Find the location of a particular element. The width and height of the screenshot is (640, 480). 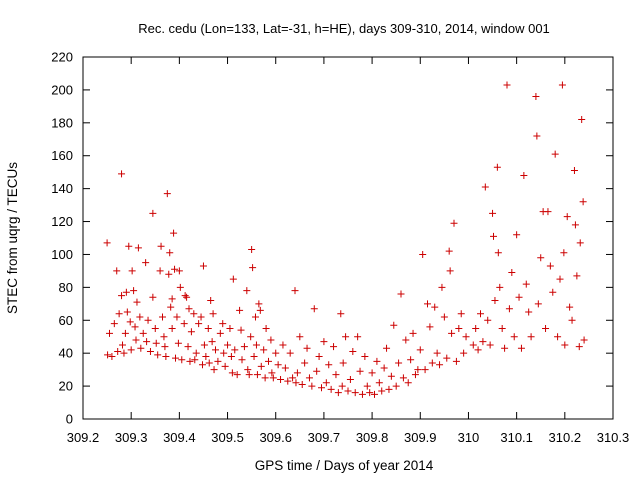

y-tick-label: 220 is located at coordinates (62, 57).